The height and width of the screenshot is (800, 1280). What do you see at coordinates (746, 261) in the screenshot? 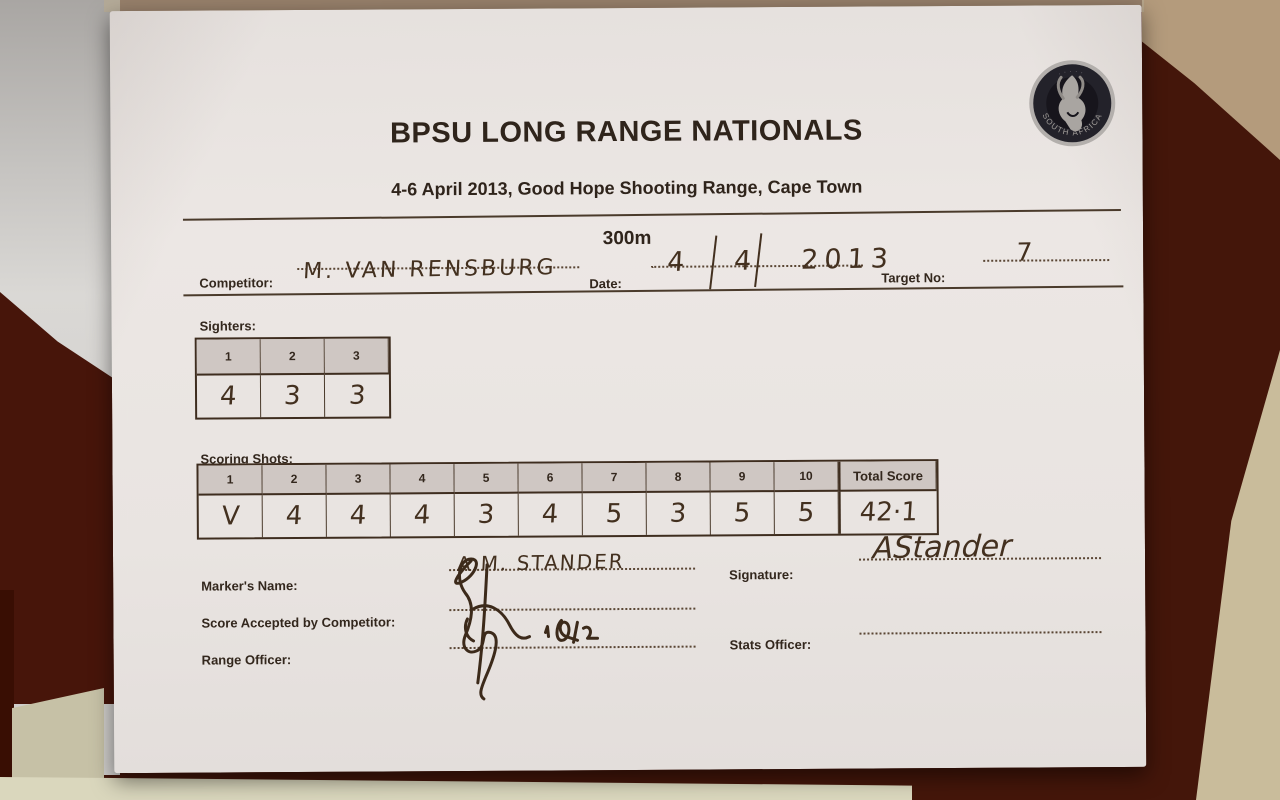
I see `date-month: 4` at bounding box center [746, 261].